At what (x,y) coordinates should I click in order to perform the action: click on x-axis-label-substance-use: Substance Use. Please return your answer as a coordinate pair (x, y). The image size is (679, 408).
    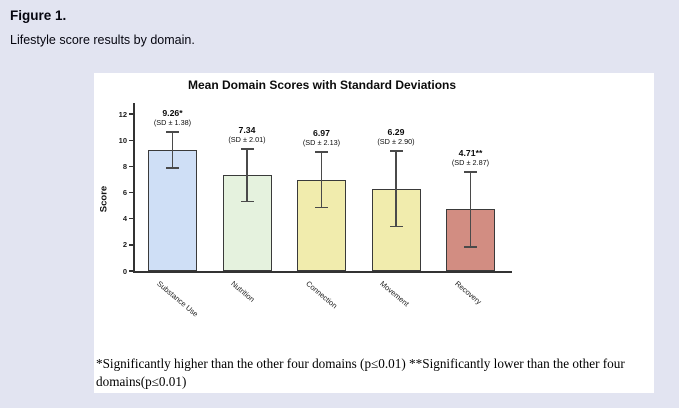
    Looking at the image, I should click on (177, 299).